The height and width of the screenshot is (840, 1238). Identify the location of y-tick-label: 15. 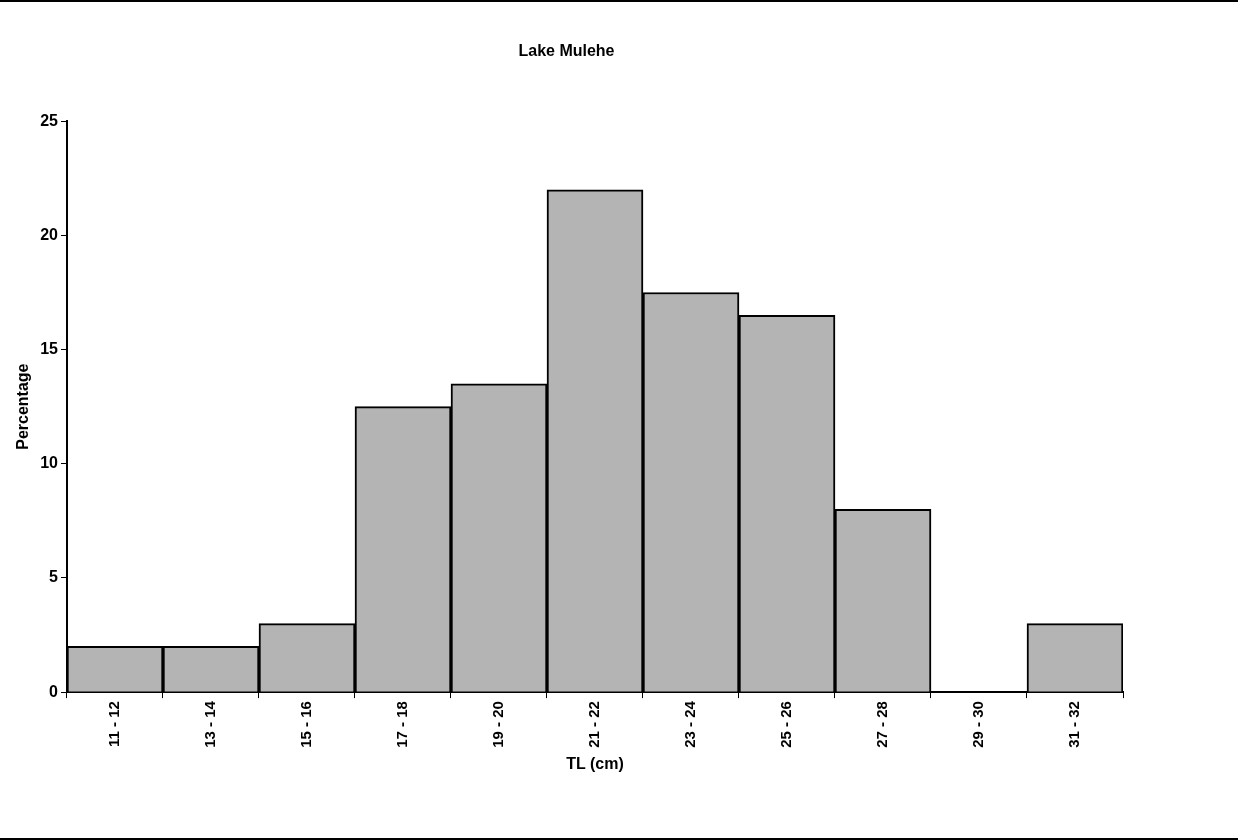
(49, 348).